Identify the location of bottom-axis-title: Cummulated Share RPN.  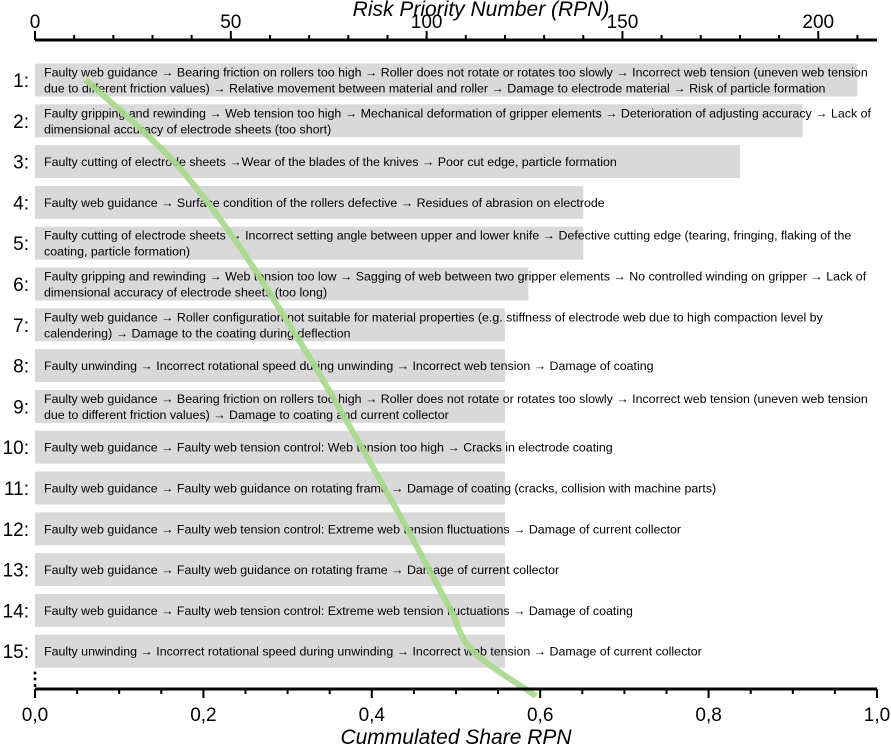
(456, 737).